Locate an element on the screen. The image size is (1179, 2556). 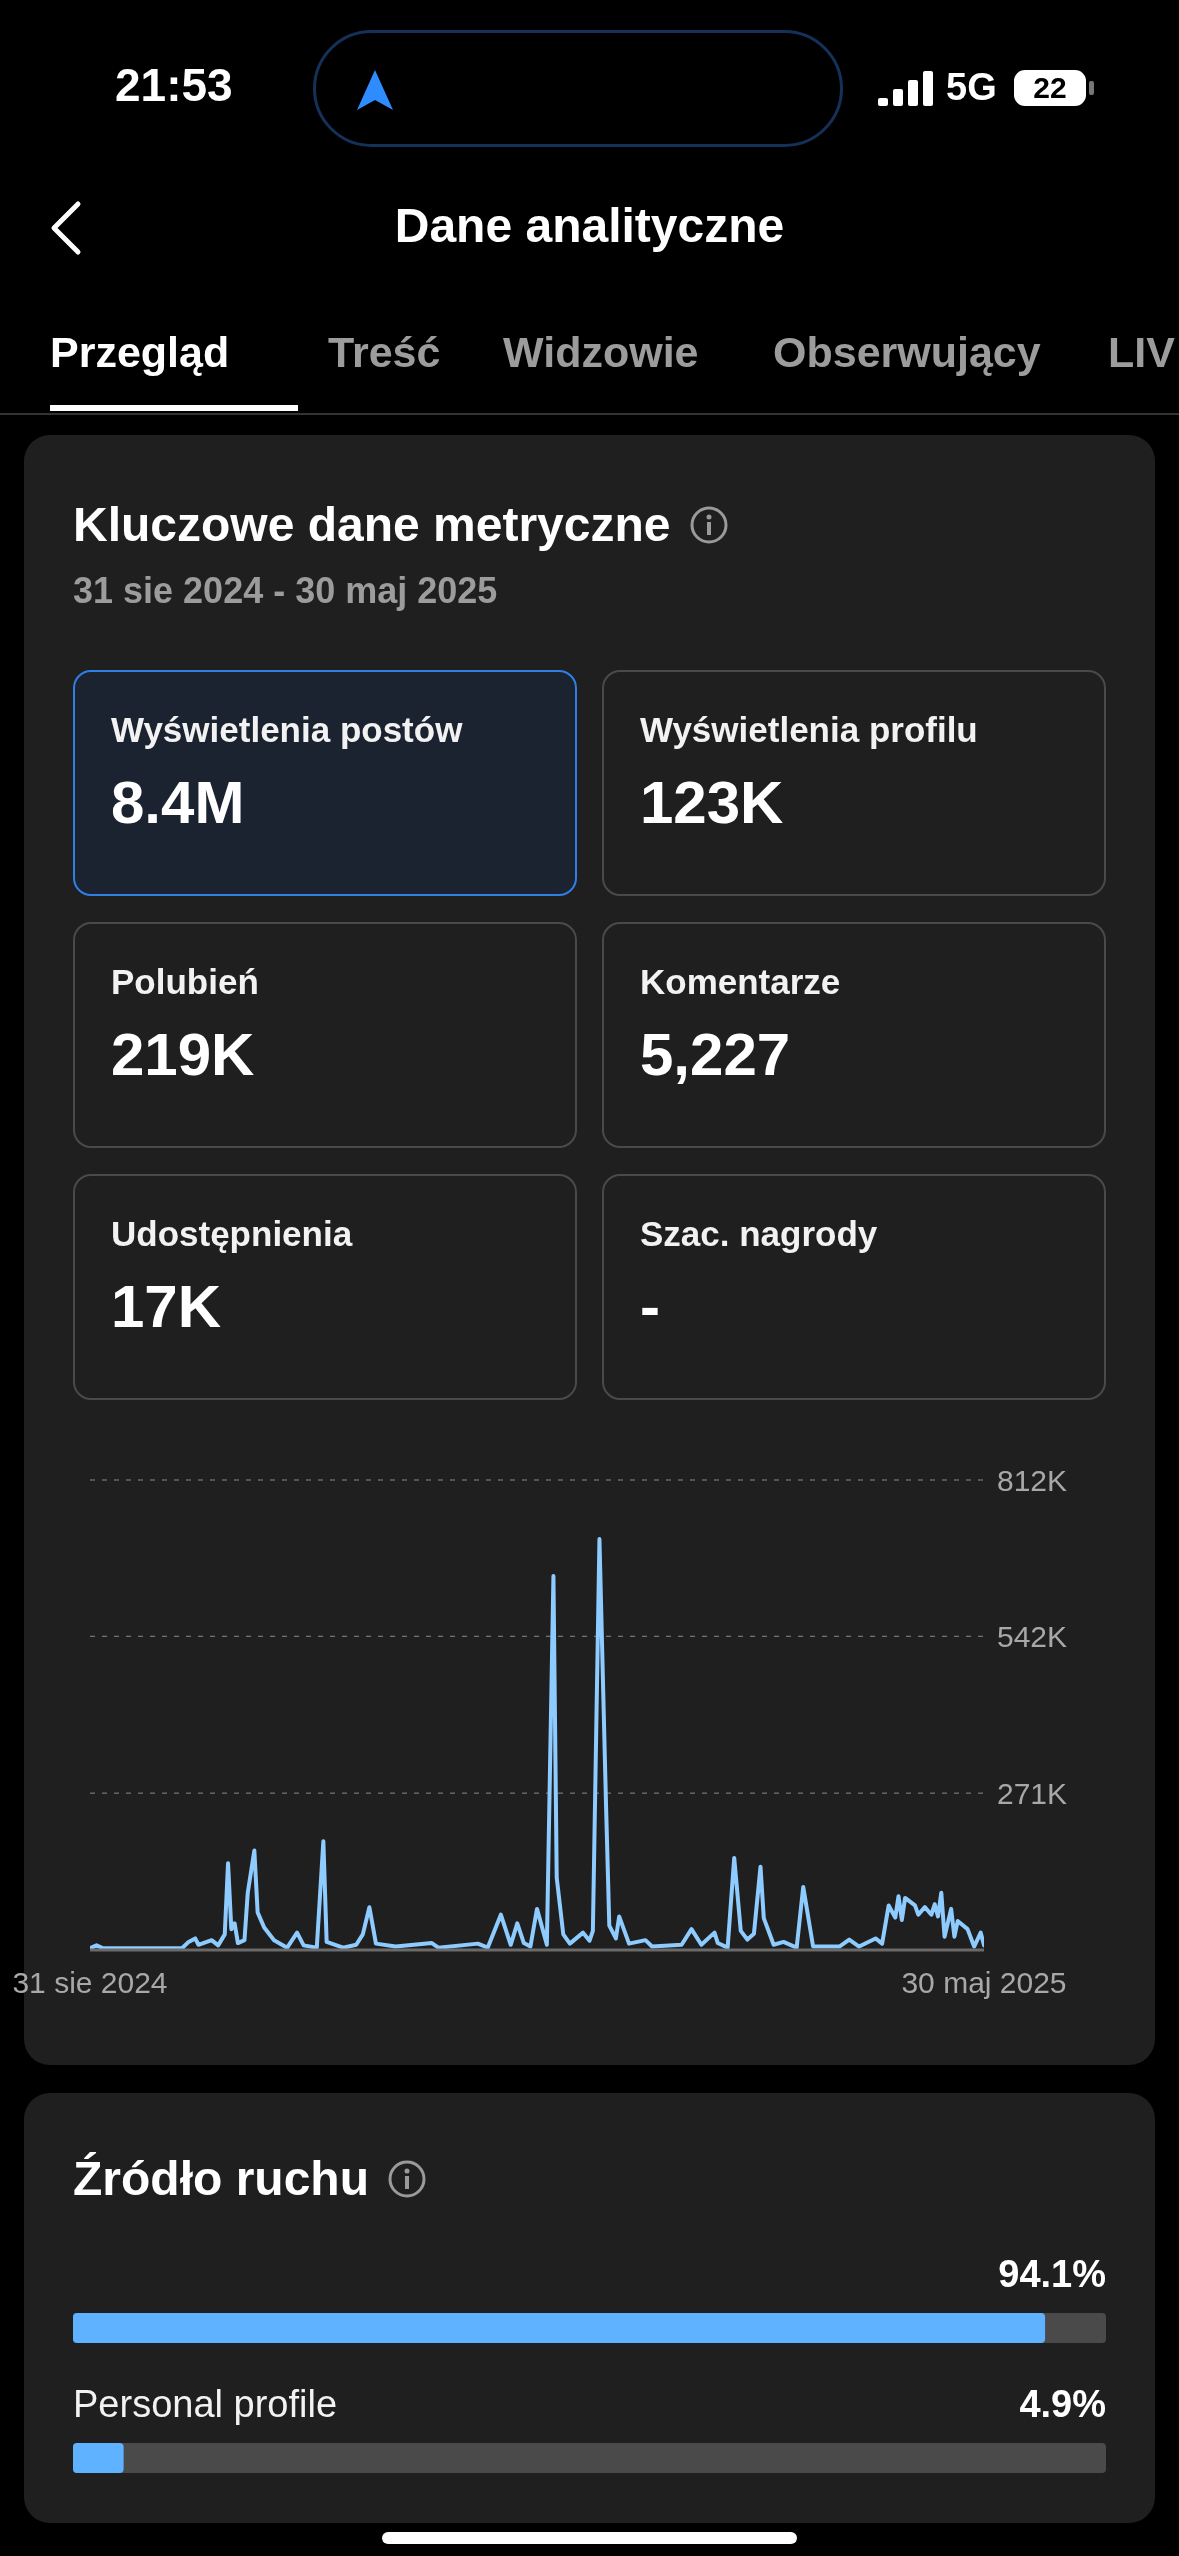
text: LIV is located at coordinates (1141, 352).